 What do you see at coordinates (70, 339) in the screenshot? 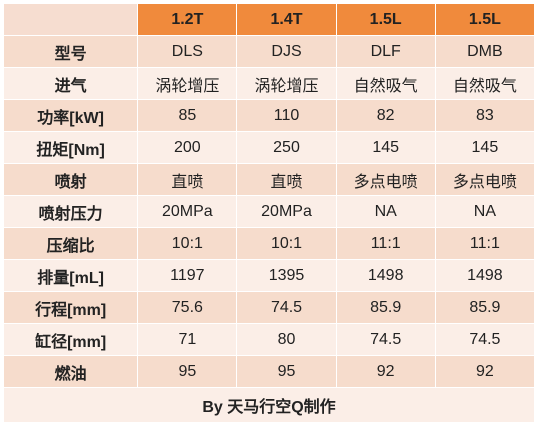
I see `row-label: 缸径[mm]` at bounding box center [70, 339].